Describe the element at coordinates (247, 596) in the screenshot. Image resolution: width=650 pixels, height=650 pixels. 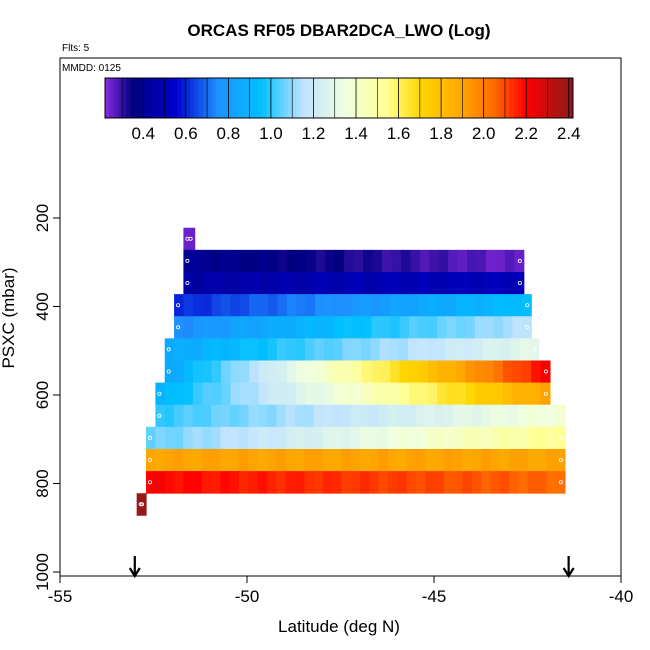
I see `x-tick-label: -50` at that location.